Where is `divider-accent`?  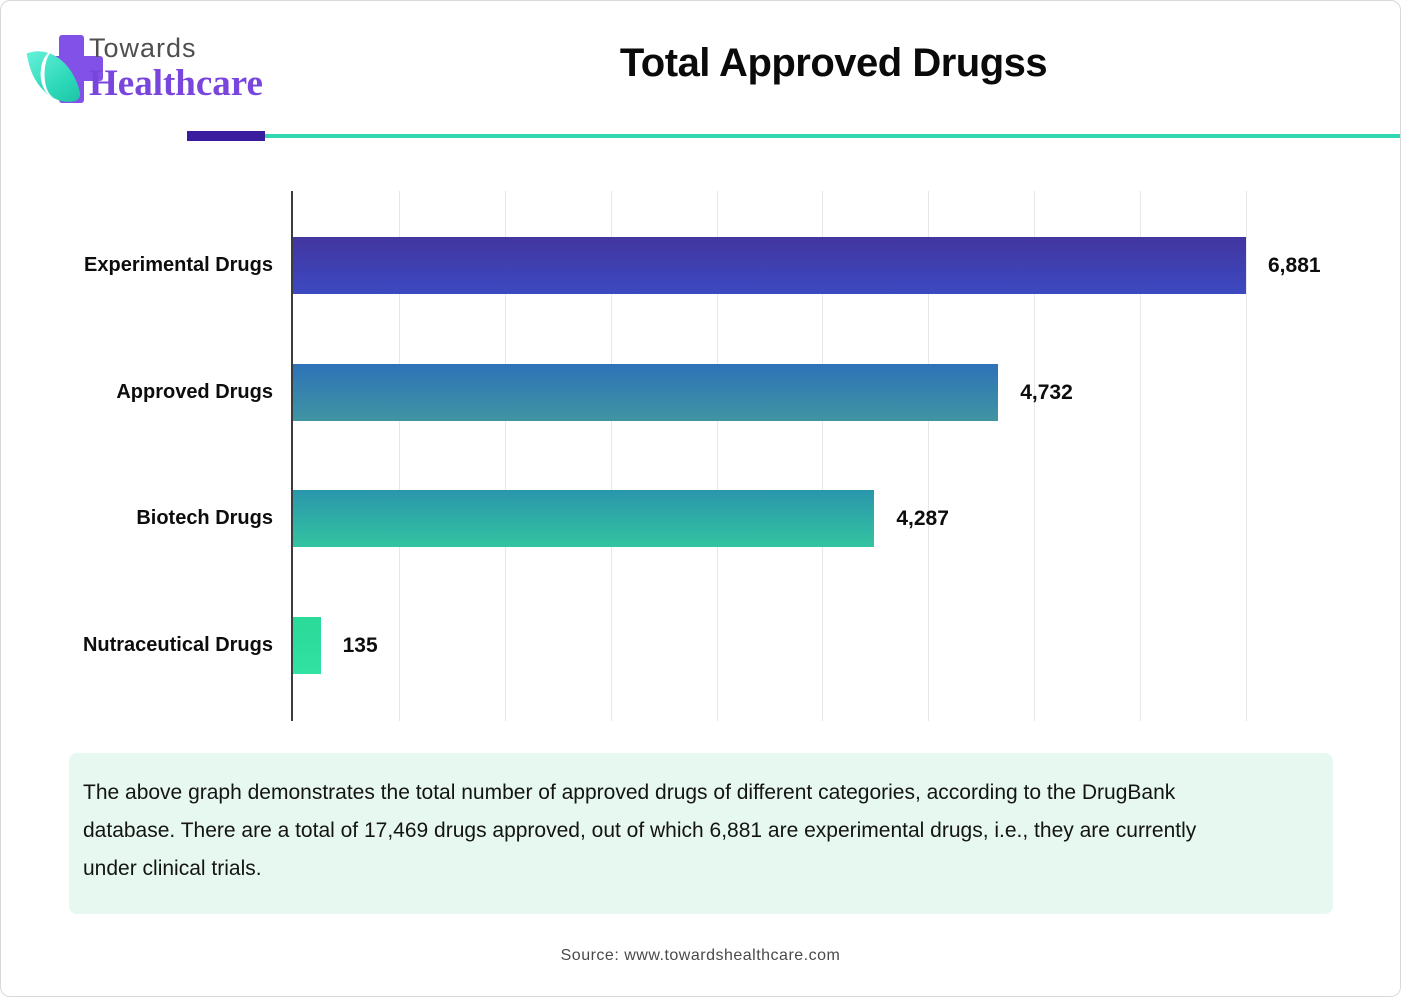
divider-accent is located at coordinates (226, 136).